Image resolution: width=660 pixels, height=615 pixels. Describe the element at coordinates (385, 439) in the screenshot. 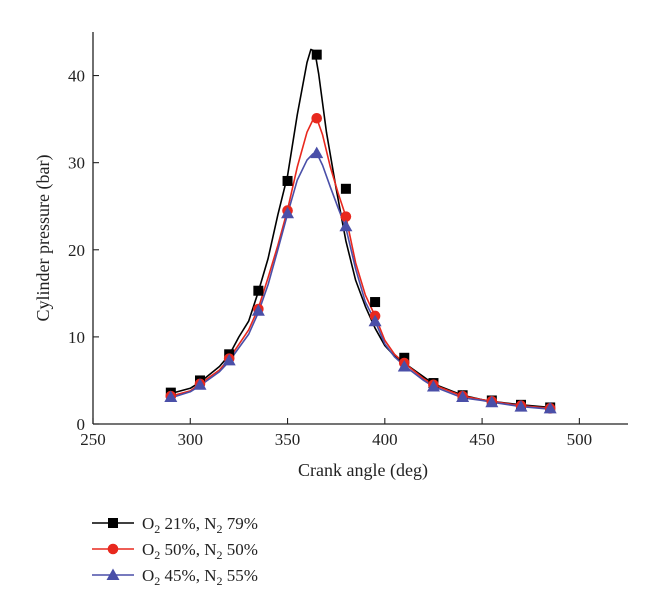

I see `x-tick-label: 400` at that location.